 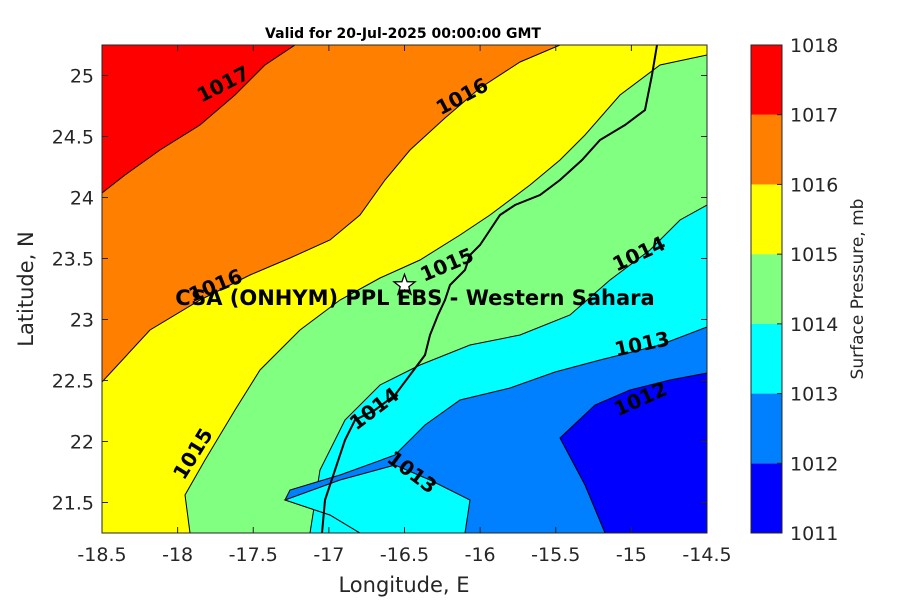 What do you see at coordinates (253, 555) in the screenshot?
I see `x-tick-label: -17.5` at bounding box center [253, 555].